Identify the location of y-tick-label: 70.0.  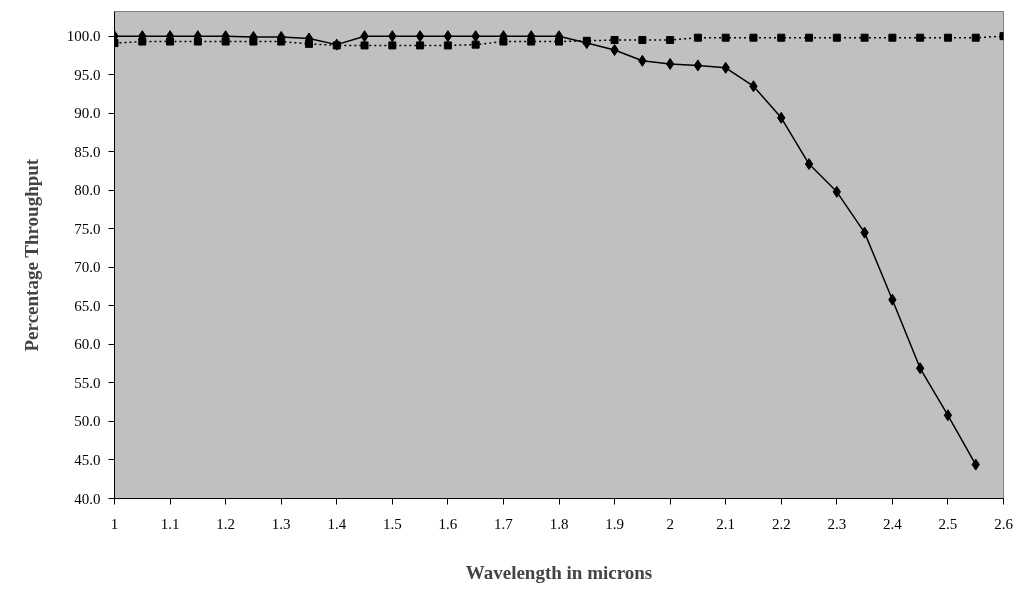
(87, 267).